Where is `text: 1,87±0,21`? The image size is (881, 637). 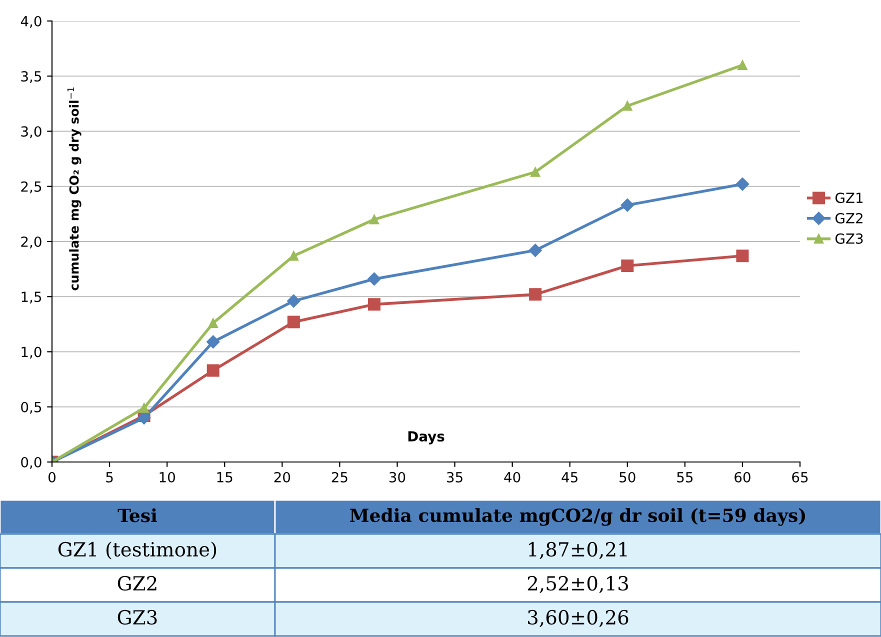
text: 1,87±0,21 is located at coordinates (577, 551).